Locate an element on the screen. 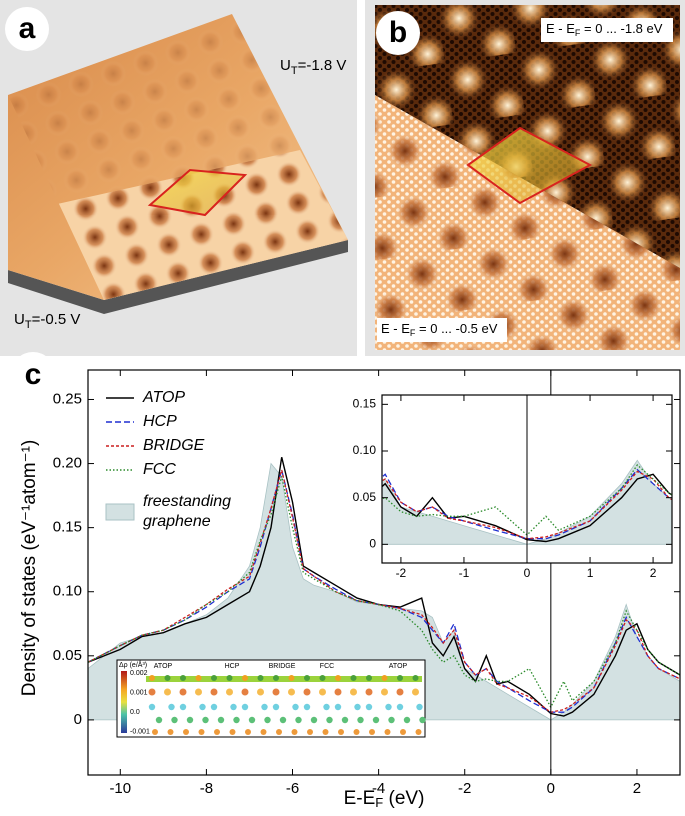  x-tick-label: -1 is located at coordinates (464, 573).